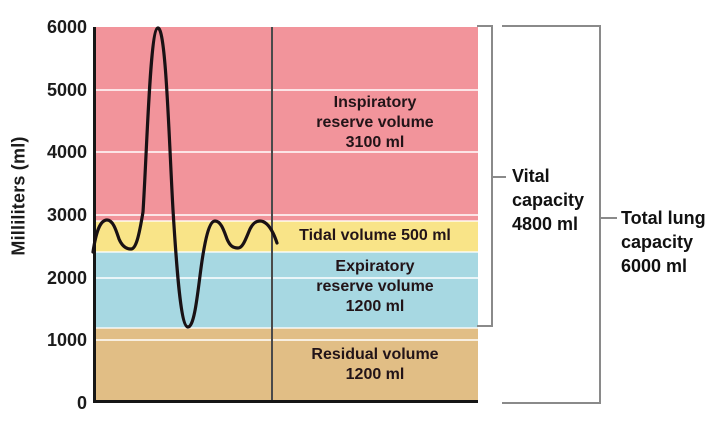  Describe the element at coordinates (66, 90) in the screenshot. I see `y-axis-tick-5000: 5000` at that location.